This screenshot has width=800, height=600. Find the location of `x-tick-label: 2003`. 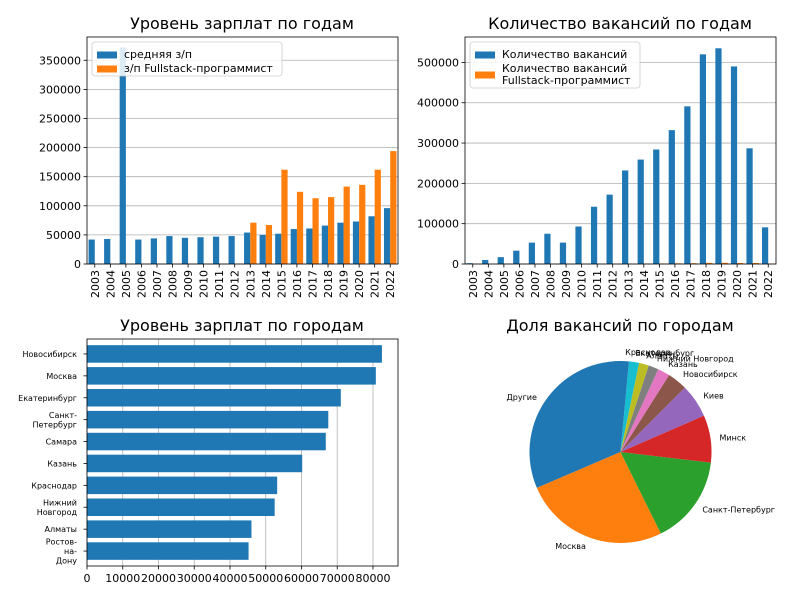

x-tick-label: 2003 is located at coordinates (95, 284).